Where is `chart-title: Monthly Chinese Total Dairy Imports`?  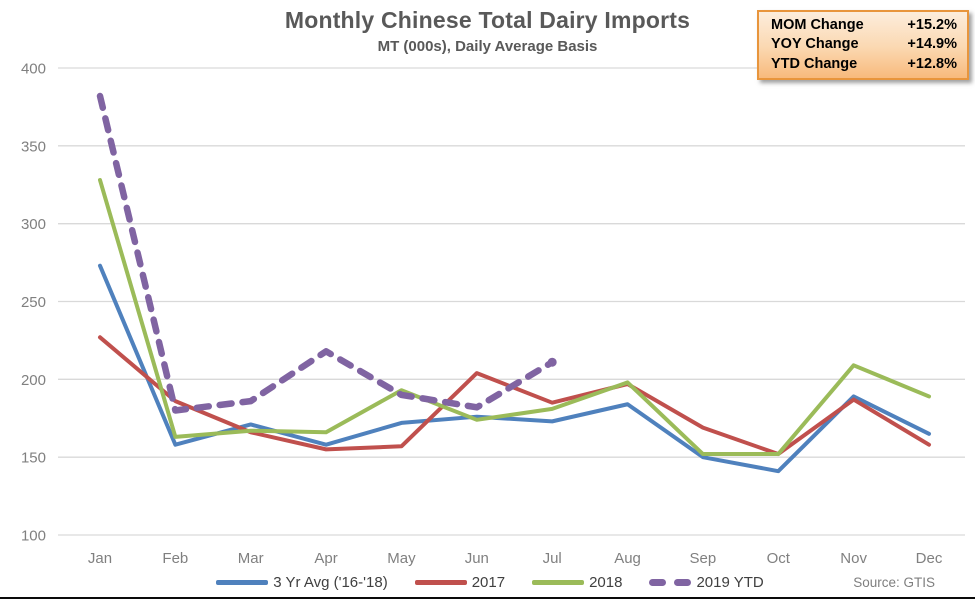
chart-title: Monthly Chinese Total Dairy Imports is located at coordinates (487, 20).